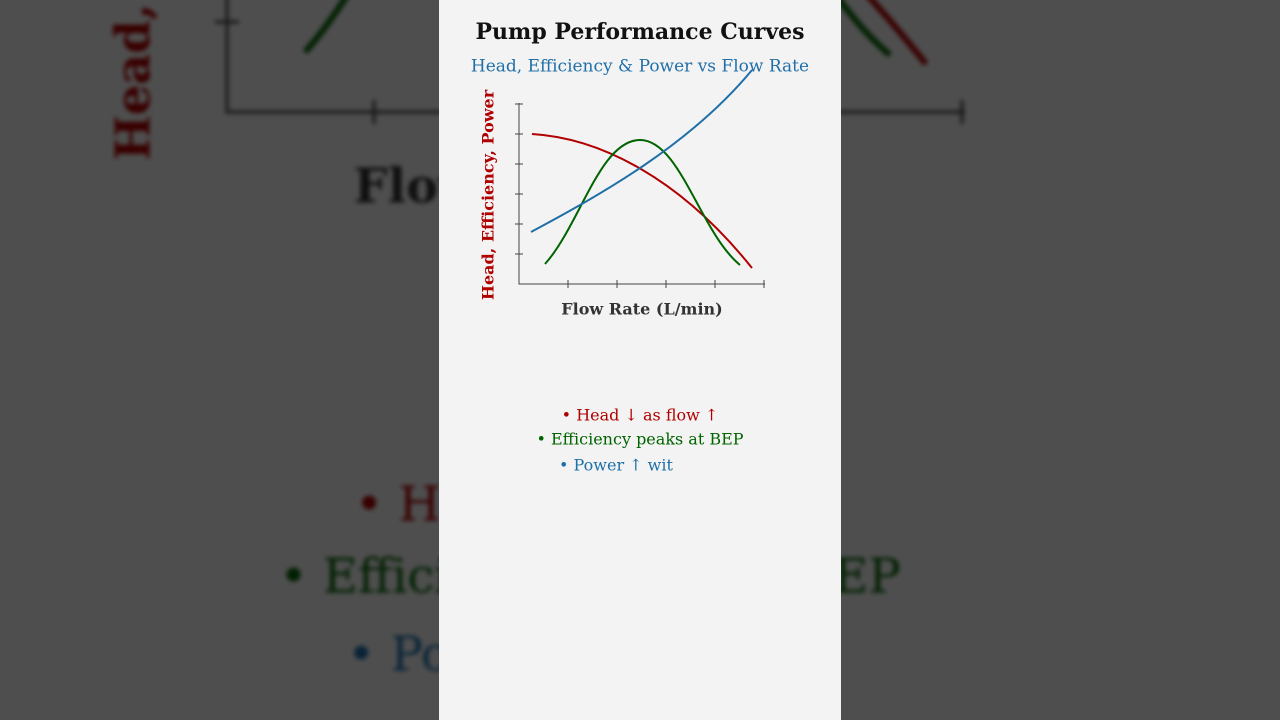 This screenshot has width=1280, height=720. I want to click on y-ticks, so click(519, 179).